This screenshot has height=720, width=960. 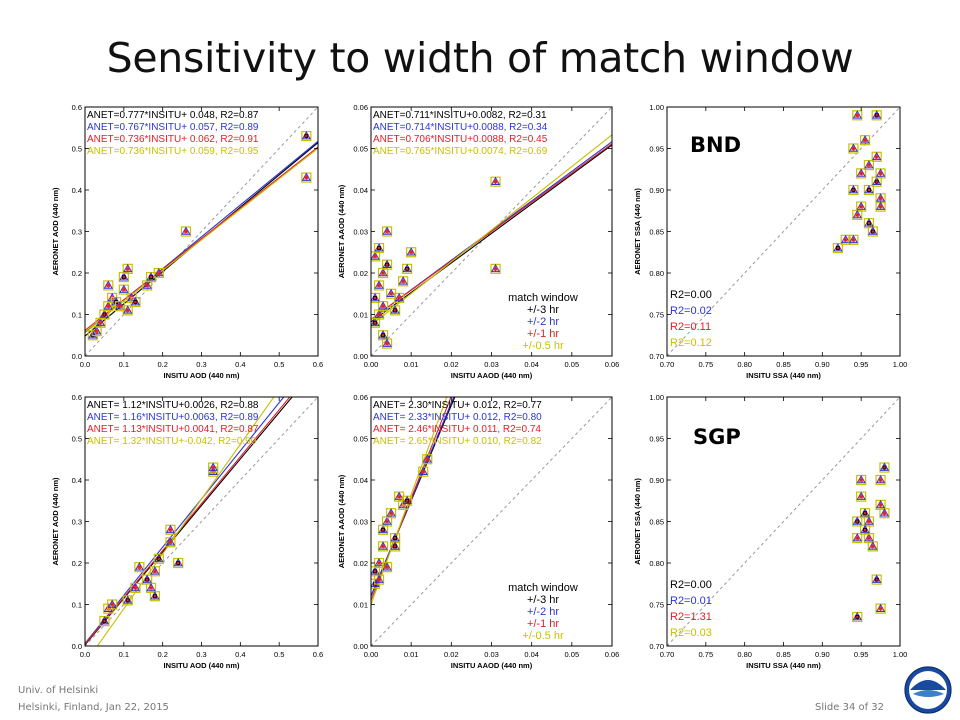 I want to click on x-tick-label: 0.6, so click(x=318, y=654).